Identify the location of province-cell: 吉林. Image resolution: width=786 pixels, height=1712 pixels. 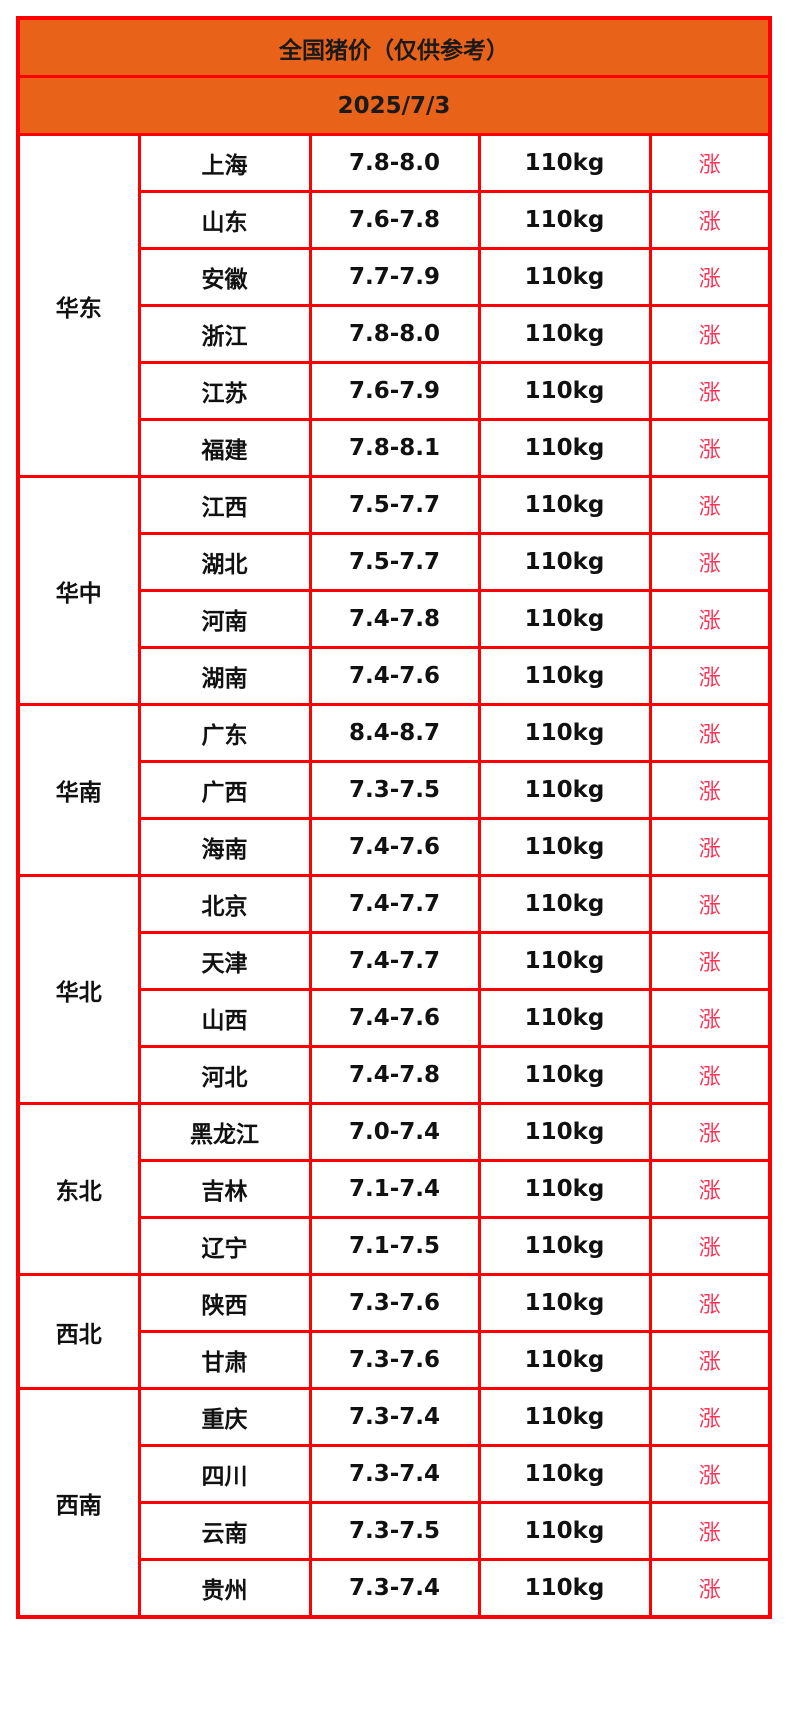
(224, 1189).